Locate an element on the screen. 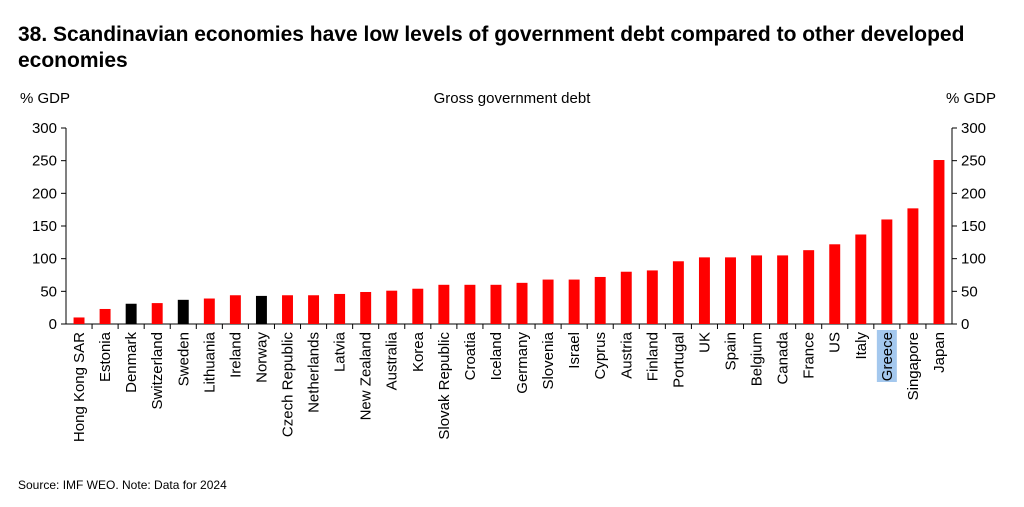  category-label: Greece is located at coordinates (887, 356).